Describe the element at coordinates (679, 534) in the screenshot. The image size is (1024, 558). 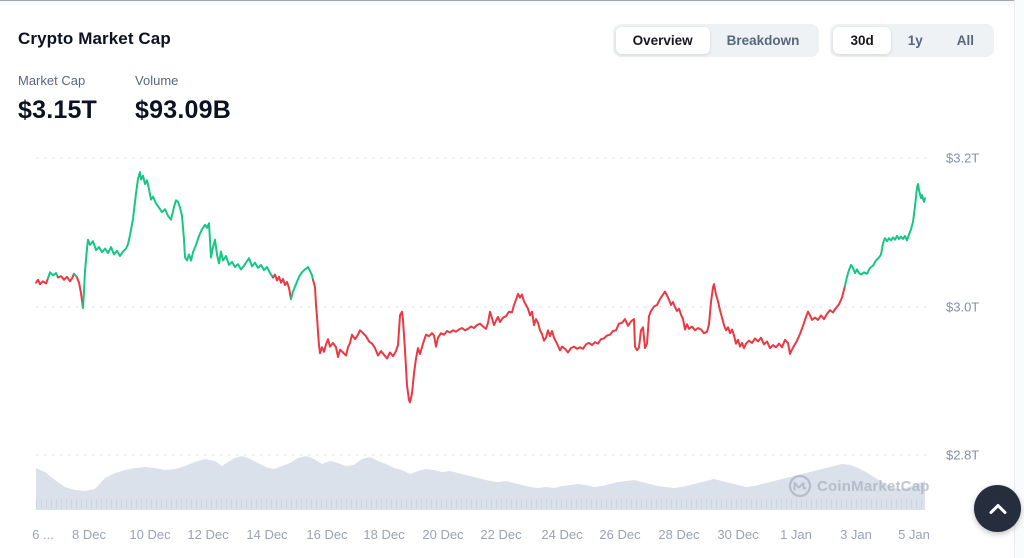
I see `x-axis-label: 28 Dec` at that location.